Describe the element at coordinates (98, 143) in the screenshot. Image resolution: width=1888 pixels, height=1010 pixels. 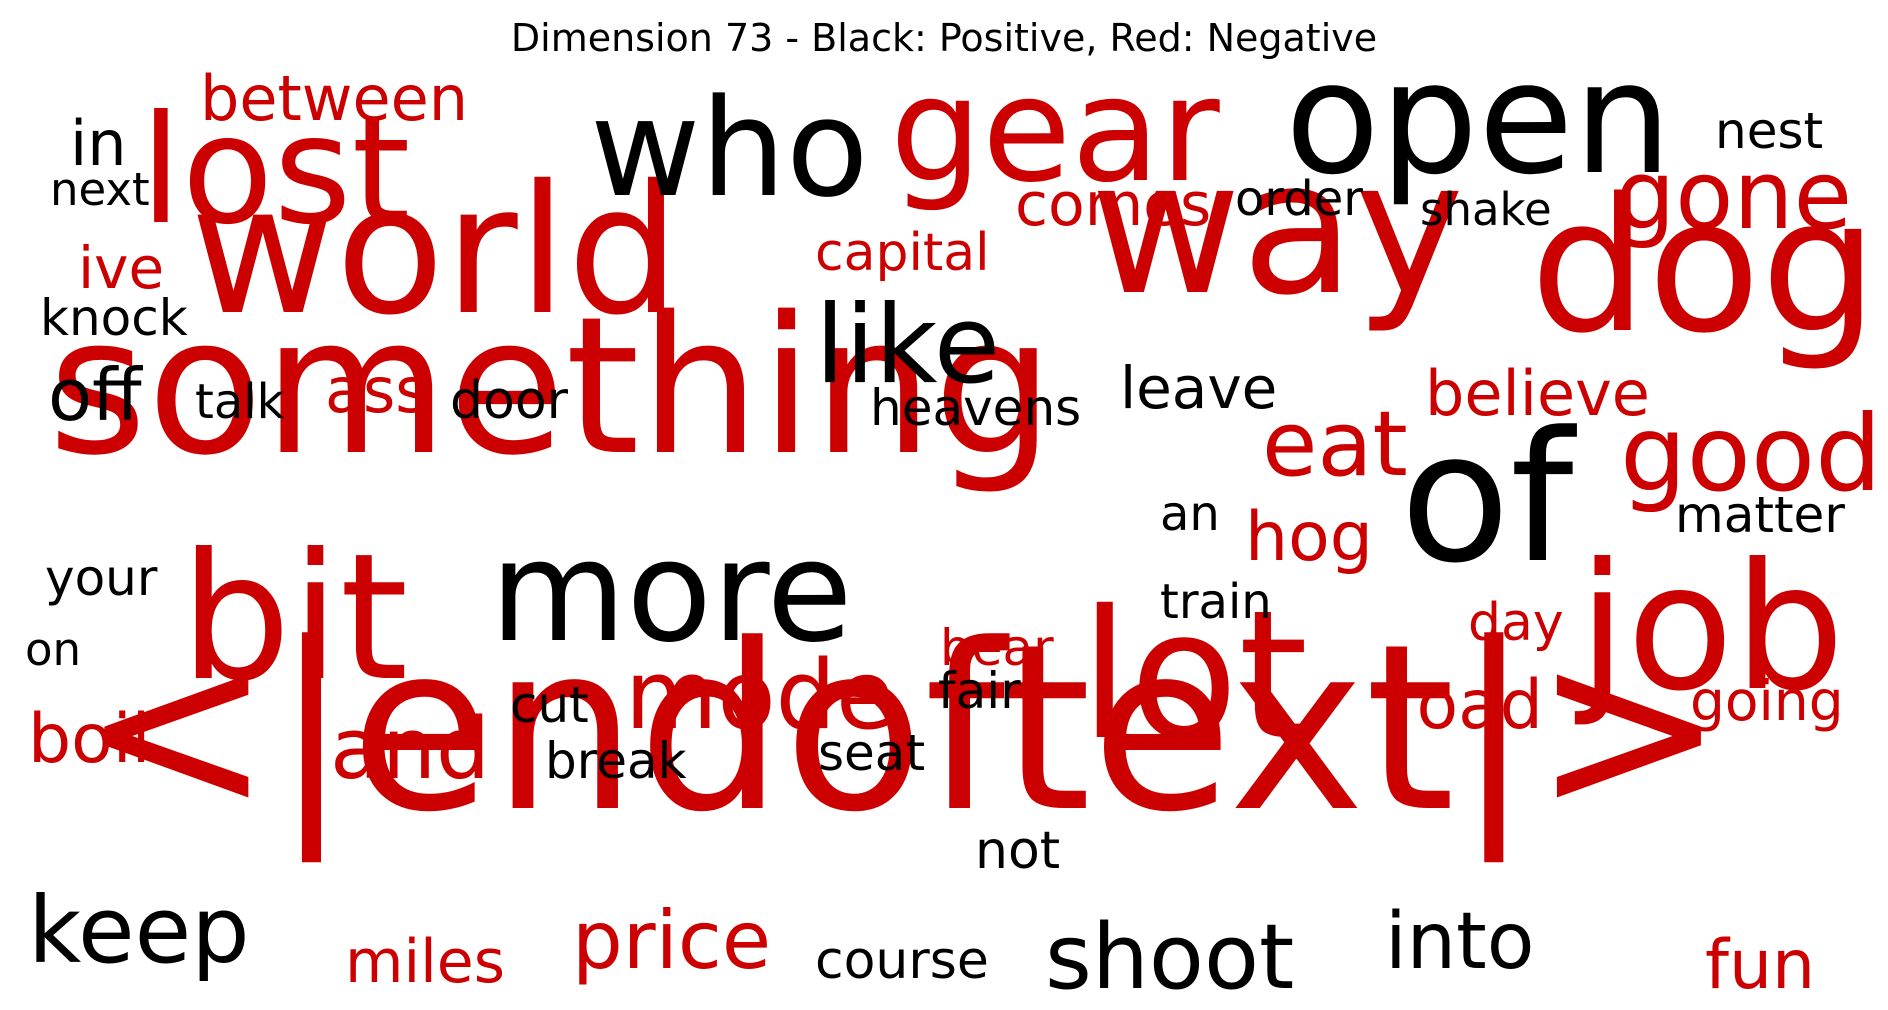
I see `word-in: in` at that location.